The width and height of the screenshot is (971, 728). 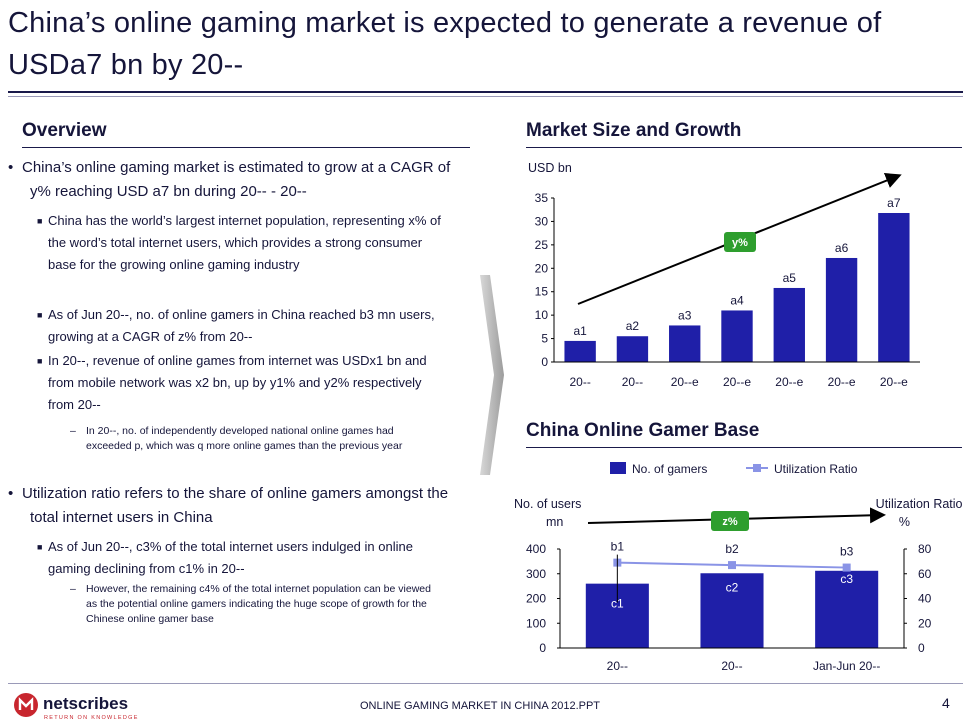 What do you see at coordinates (64, 130) in the screenshot?
I see `overview-heading: Overview` at bounding box center [64, 130].